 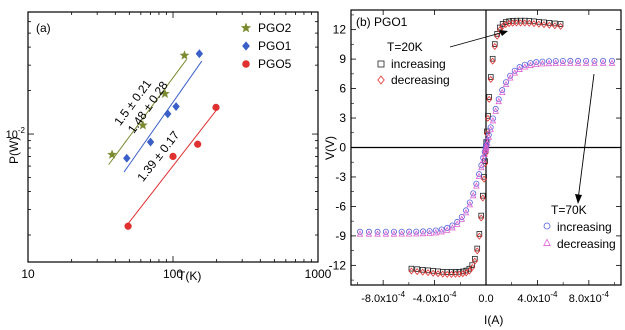 I want to click on panel-b-label: (b), so click(x=363, y=22).